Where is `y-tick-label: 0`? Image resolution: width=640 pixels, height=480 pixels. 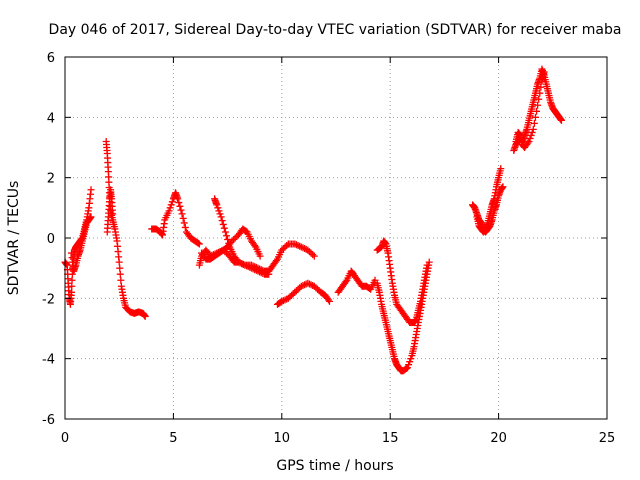
y-tick-label: 0 is located at coordinates (51, 239).